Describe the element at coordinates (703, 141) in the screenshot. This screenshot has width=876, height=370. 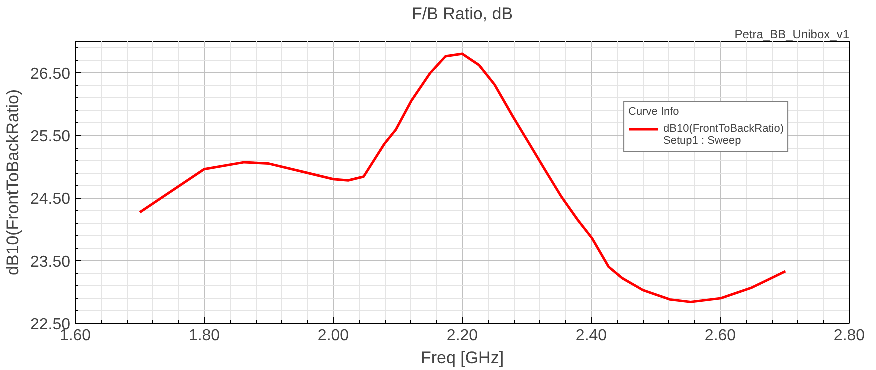
I see `annotation: Setup1 : Sweep` at that location.